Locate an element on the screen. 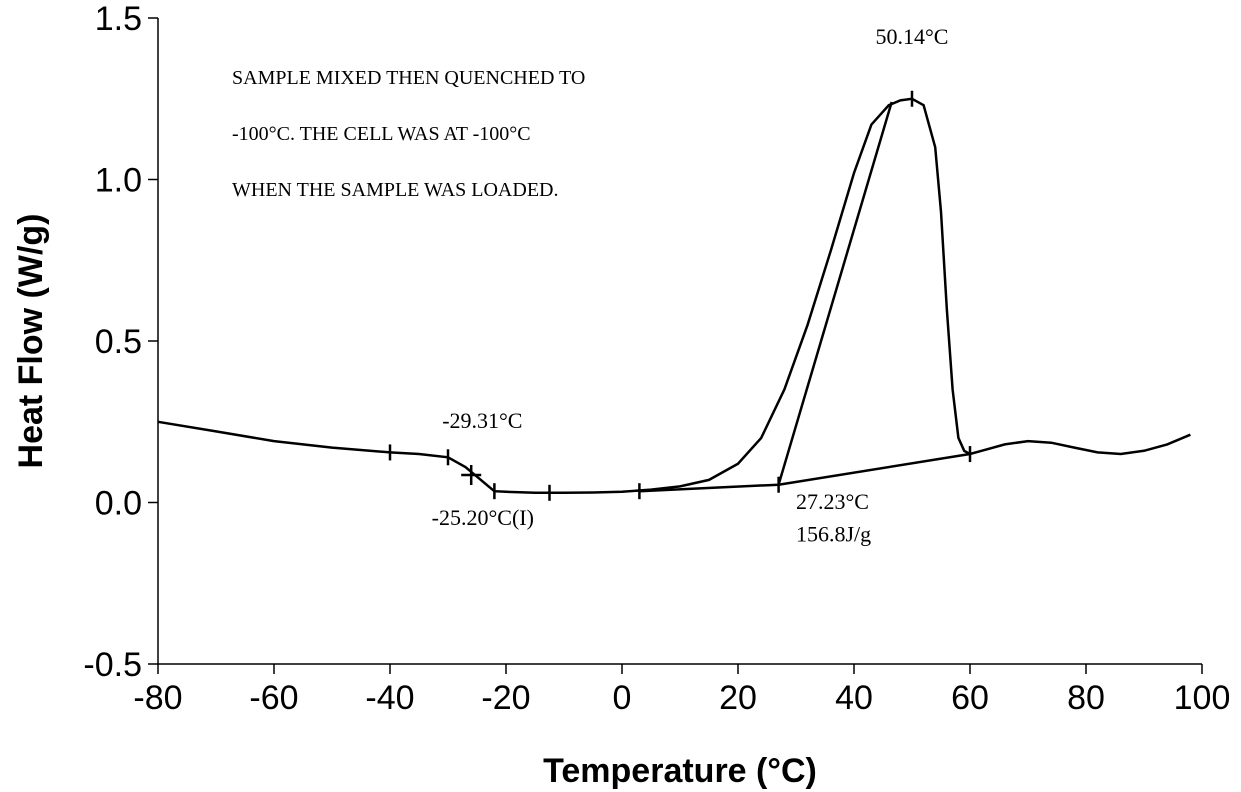 This screenshot has height=792, width=1241. x-tick-label: 100 is located at coordinates (1202, 698).